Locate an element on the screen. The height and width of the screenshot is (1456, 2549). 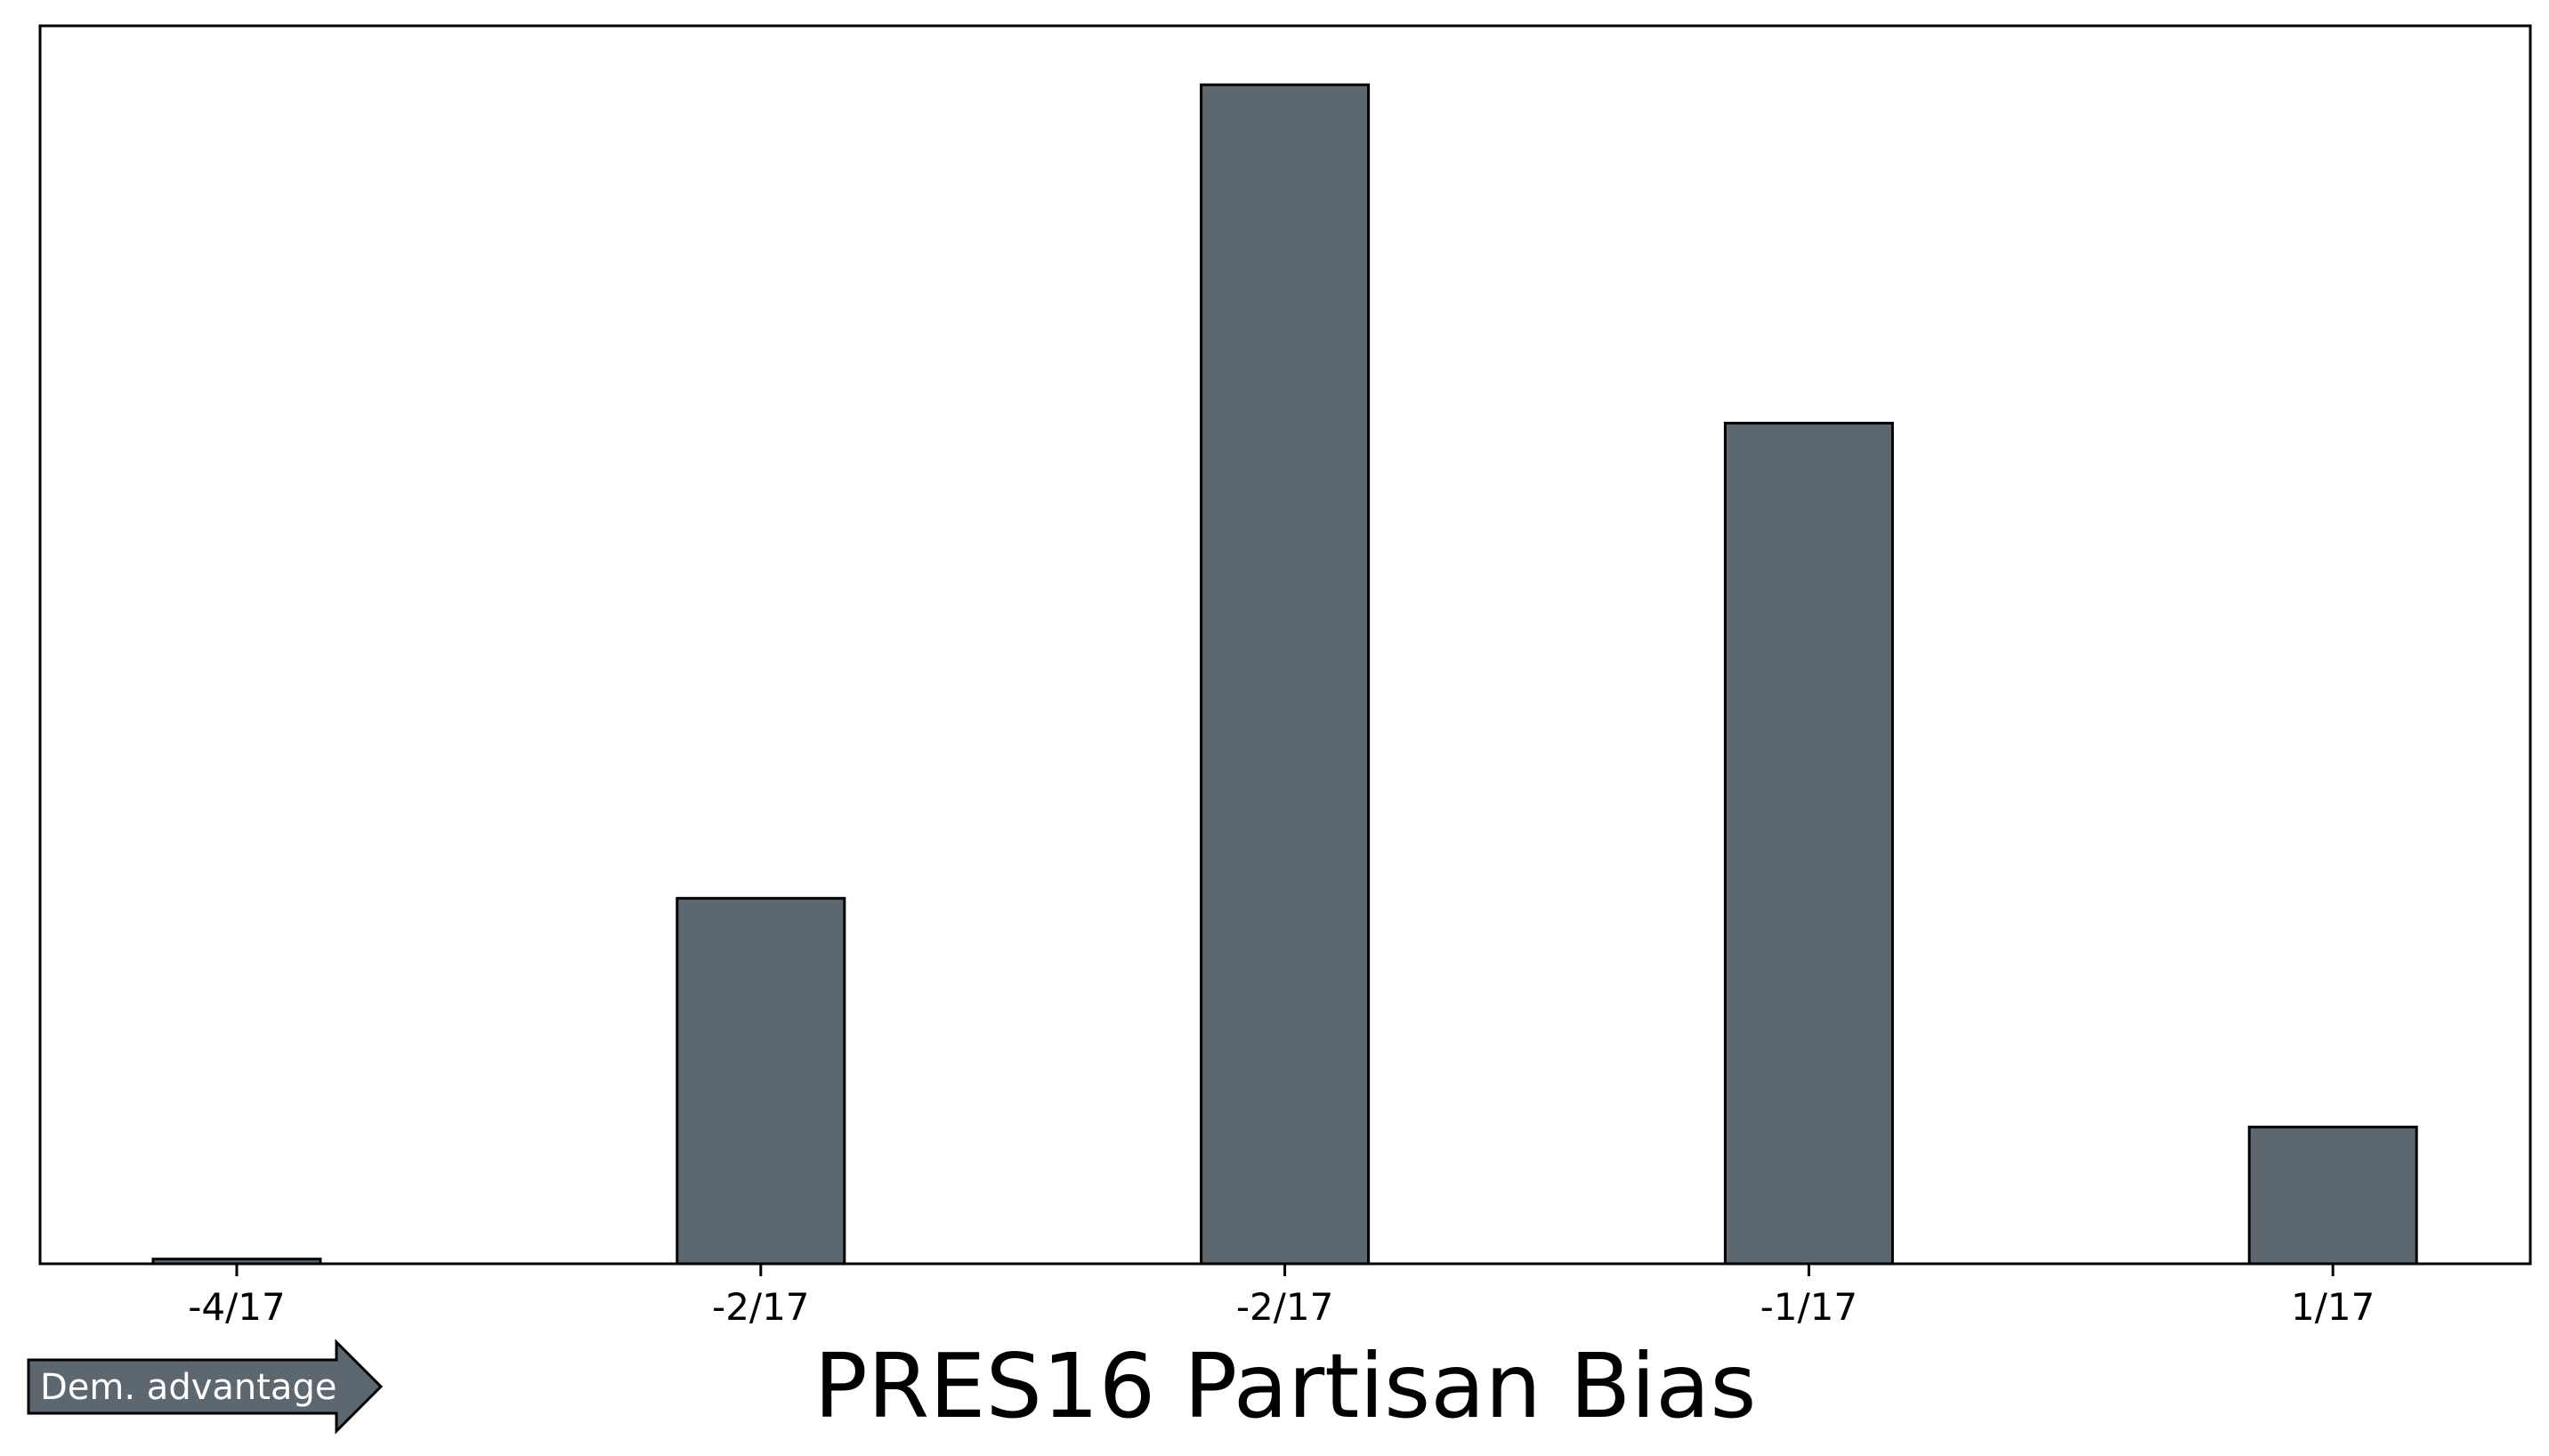
arrow-shape is located at coordinates (206, 1387).